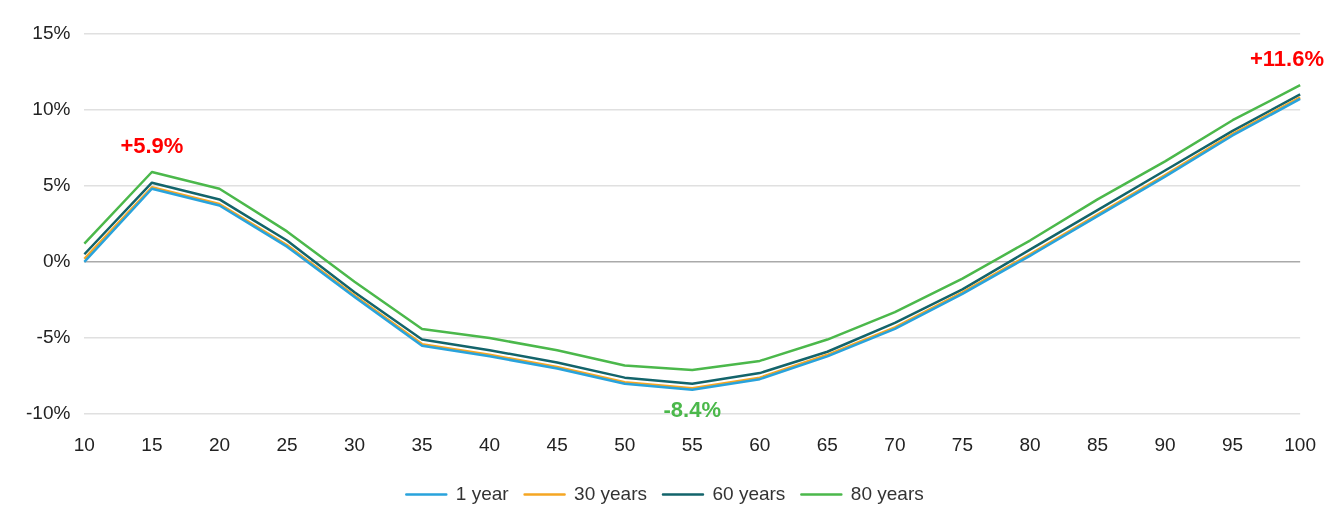 The width and height of the screenshot is (1336, 526). What do you see at coordinates (152, 444) in the screenshot?
I see `x-tick-label: 15` at bounding box center [152, 444].